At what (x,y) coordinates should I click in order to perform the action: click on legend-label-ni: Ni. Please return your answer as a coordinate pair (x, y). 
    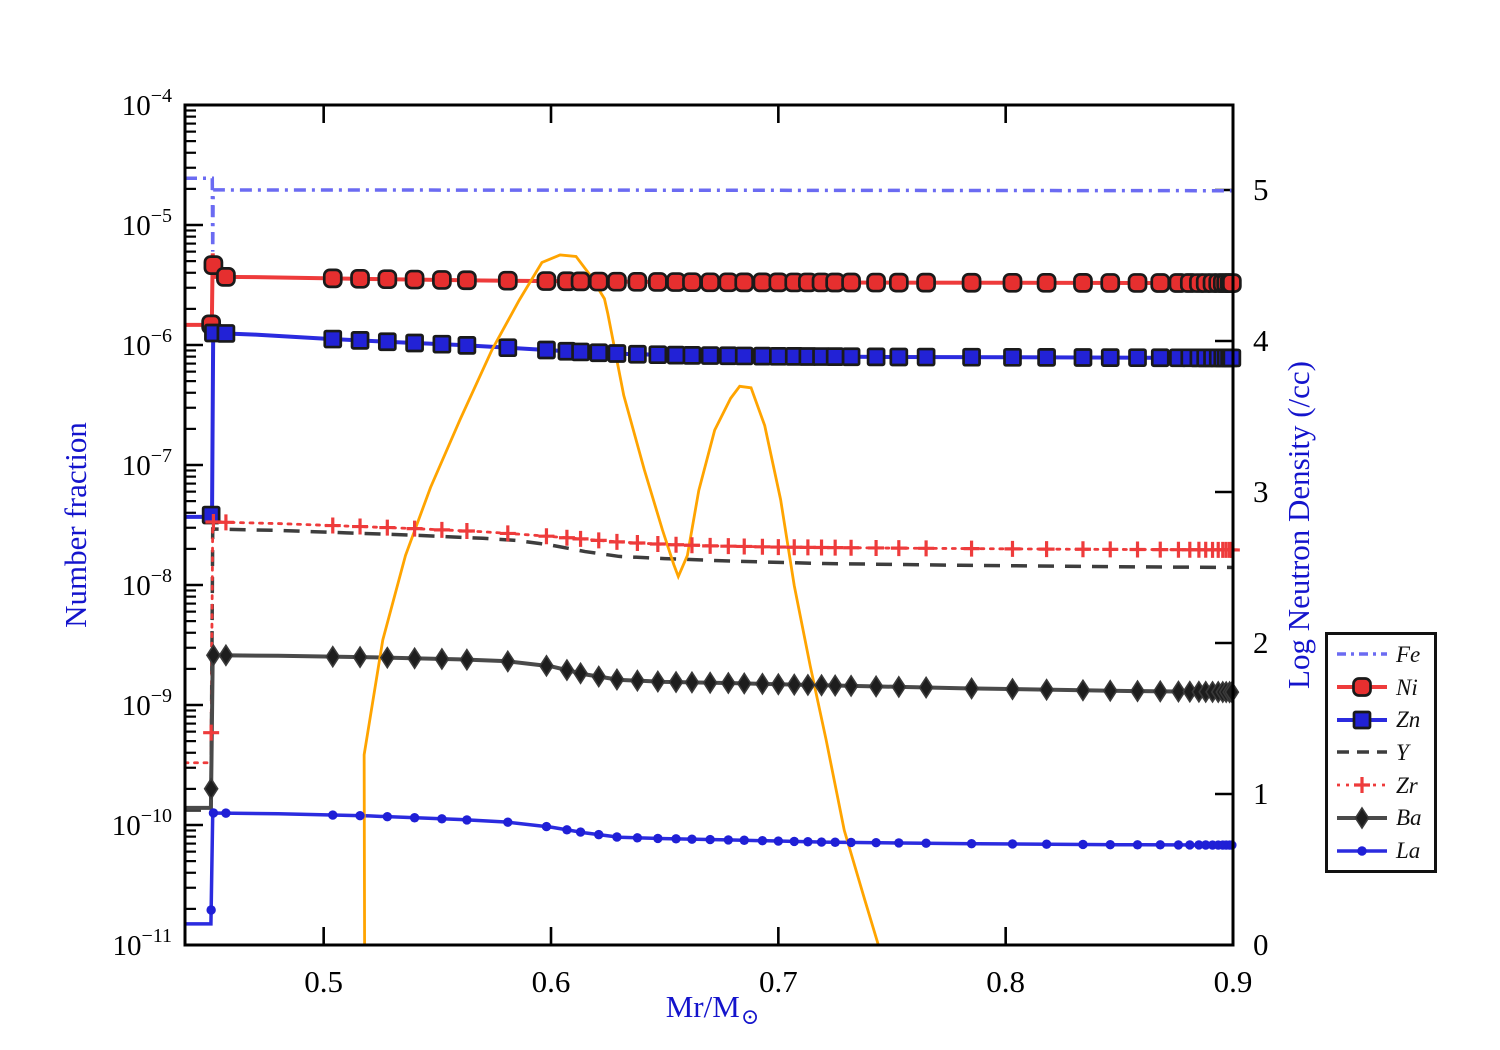
    Looking at the image, I should click on (1407, 687).